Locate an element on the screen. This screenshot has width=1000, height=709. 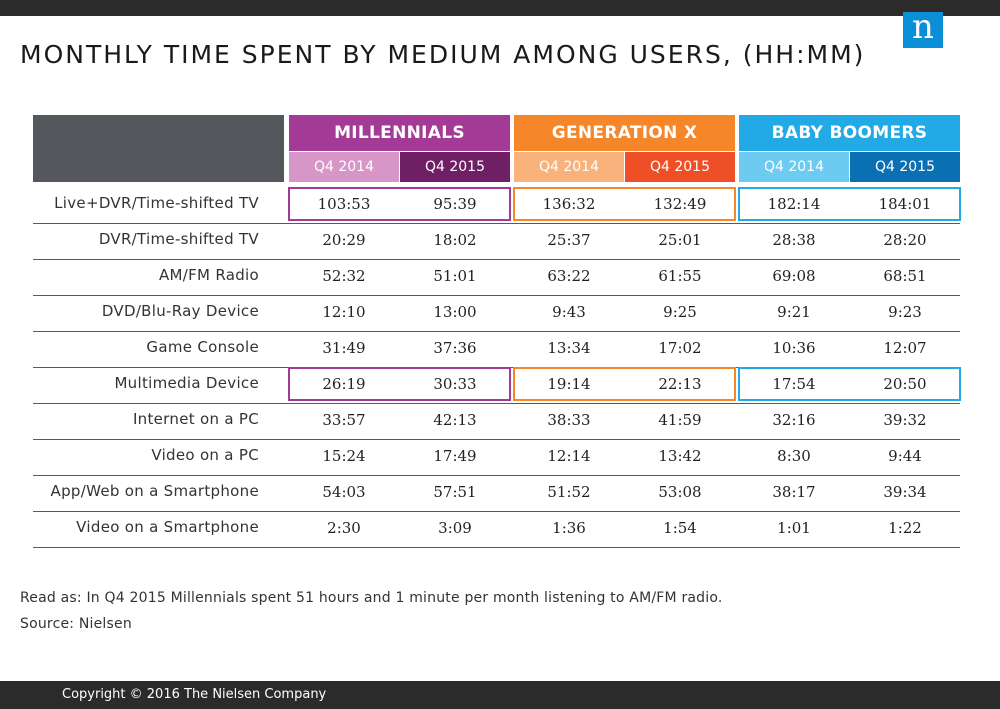
value-cell: 182:14 is located at coordinates (794, 204).